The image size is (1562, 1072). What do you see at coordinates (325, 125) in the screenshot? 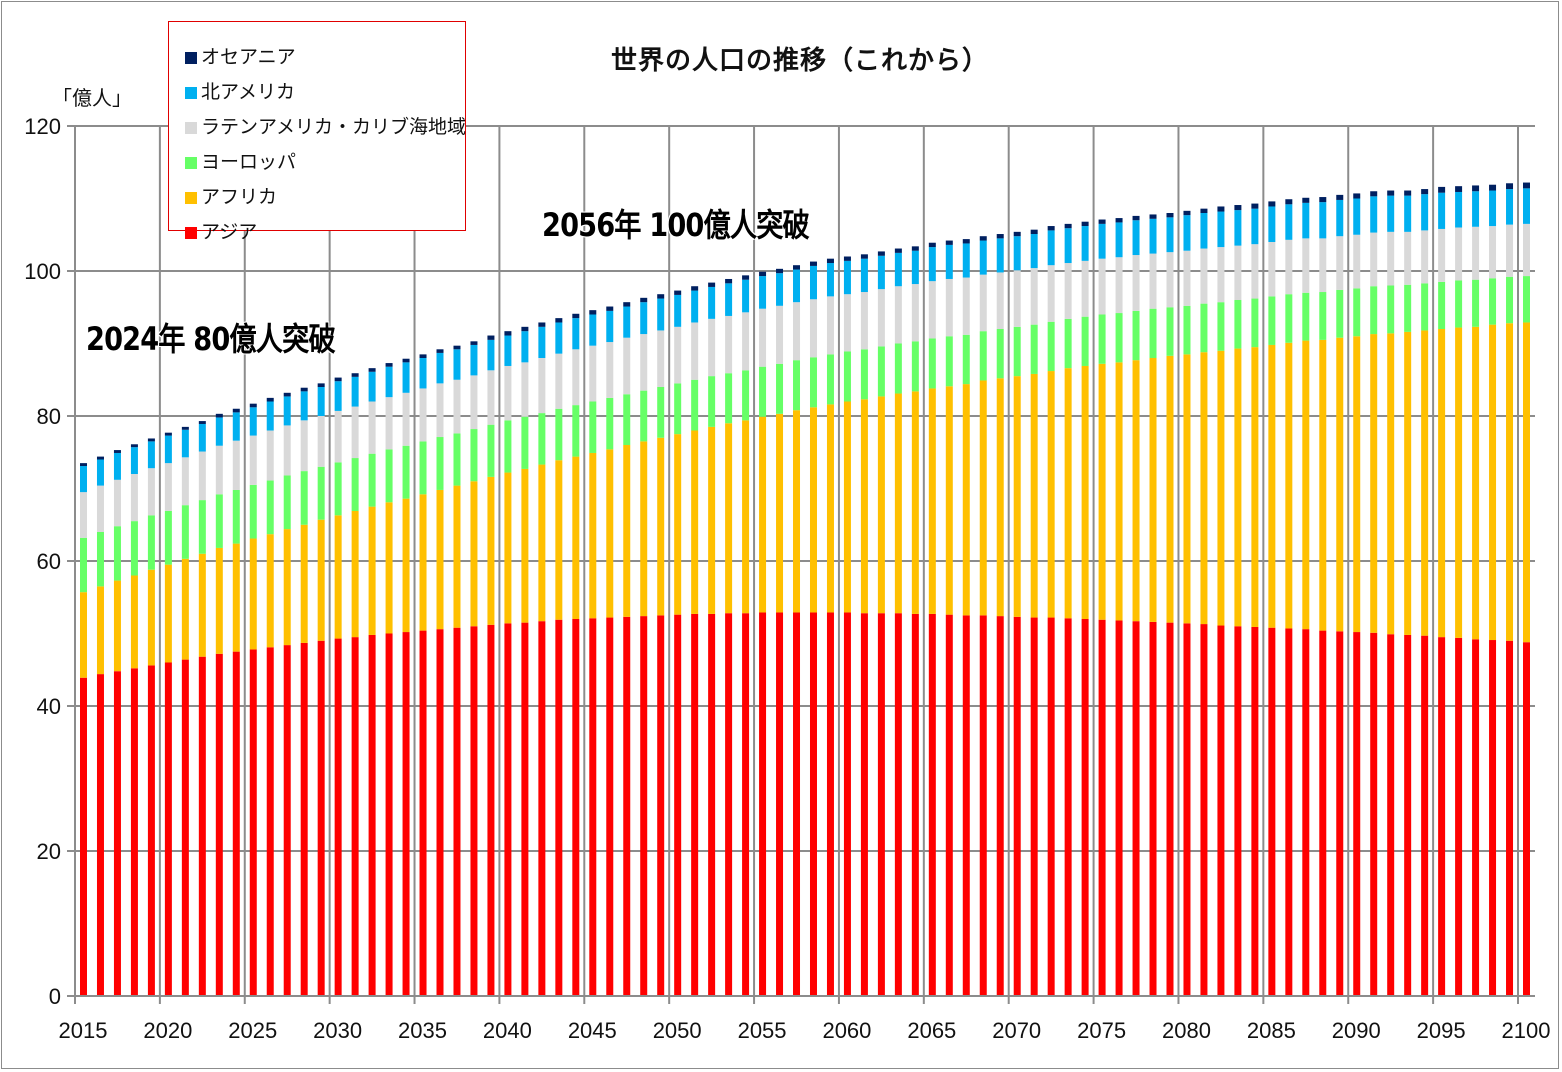
I see `legend-item-latin-america: ラテンアメリカ・カリブ海地域` at bounding box center [325, 125].